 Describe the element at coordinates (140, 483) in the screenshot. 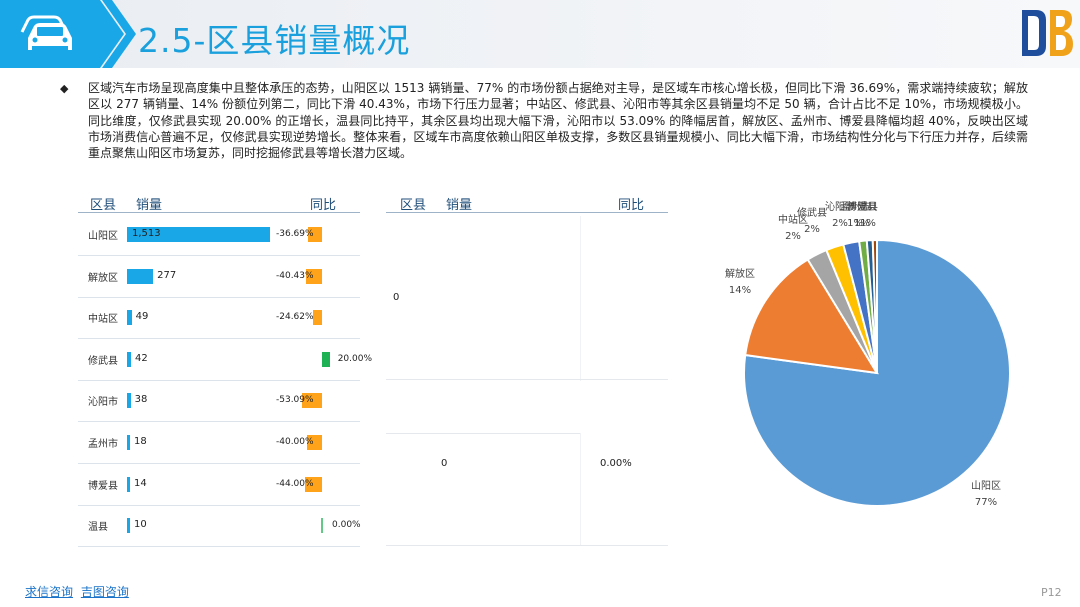

I see `sales-value: 14` at that location.